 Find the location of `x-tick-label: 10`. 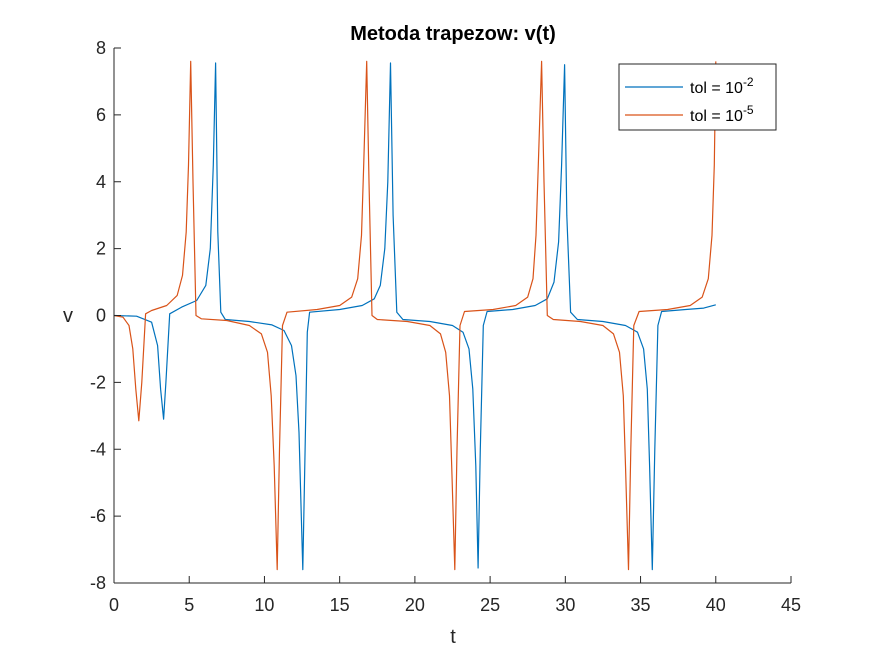

x-tick-label: 10 is located at coordinates (264, 605).